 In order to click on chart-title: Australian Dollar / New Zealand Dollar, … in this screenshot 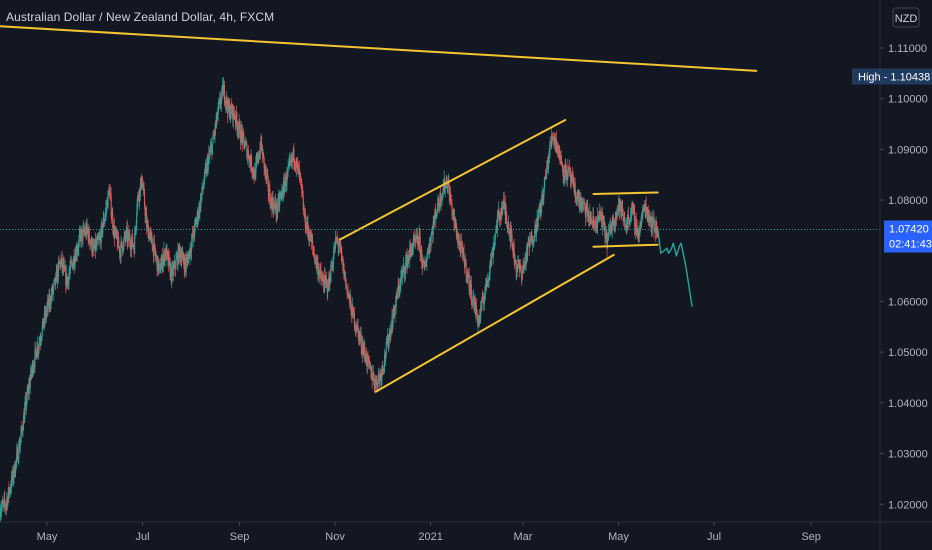, I will do `click(140, 17)`.